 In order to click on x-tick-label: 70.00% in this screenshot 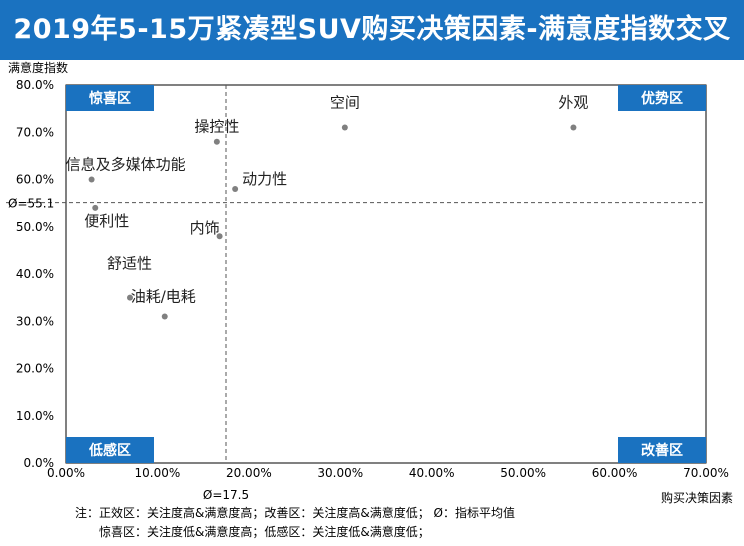, I will do `click(706, 473)`.